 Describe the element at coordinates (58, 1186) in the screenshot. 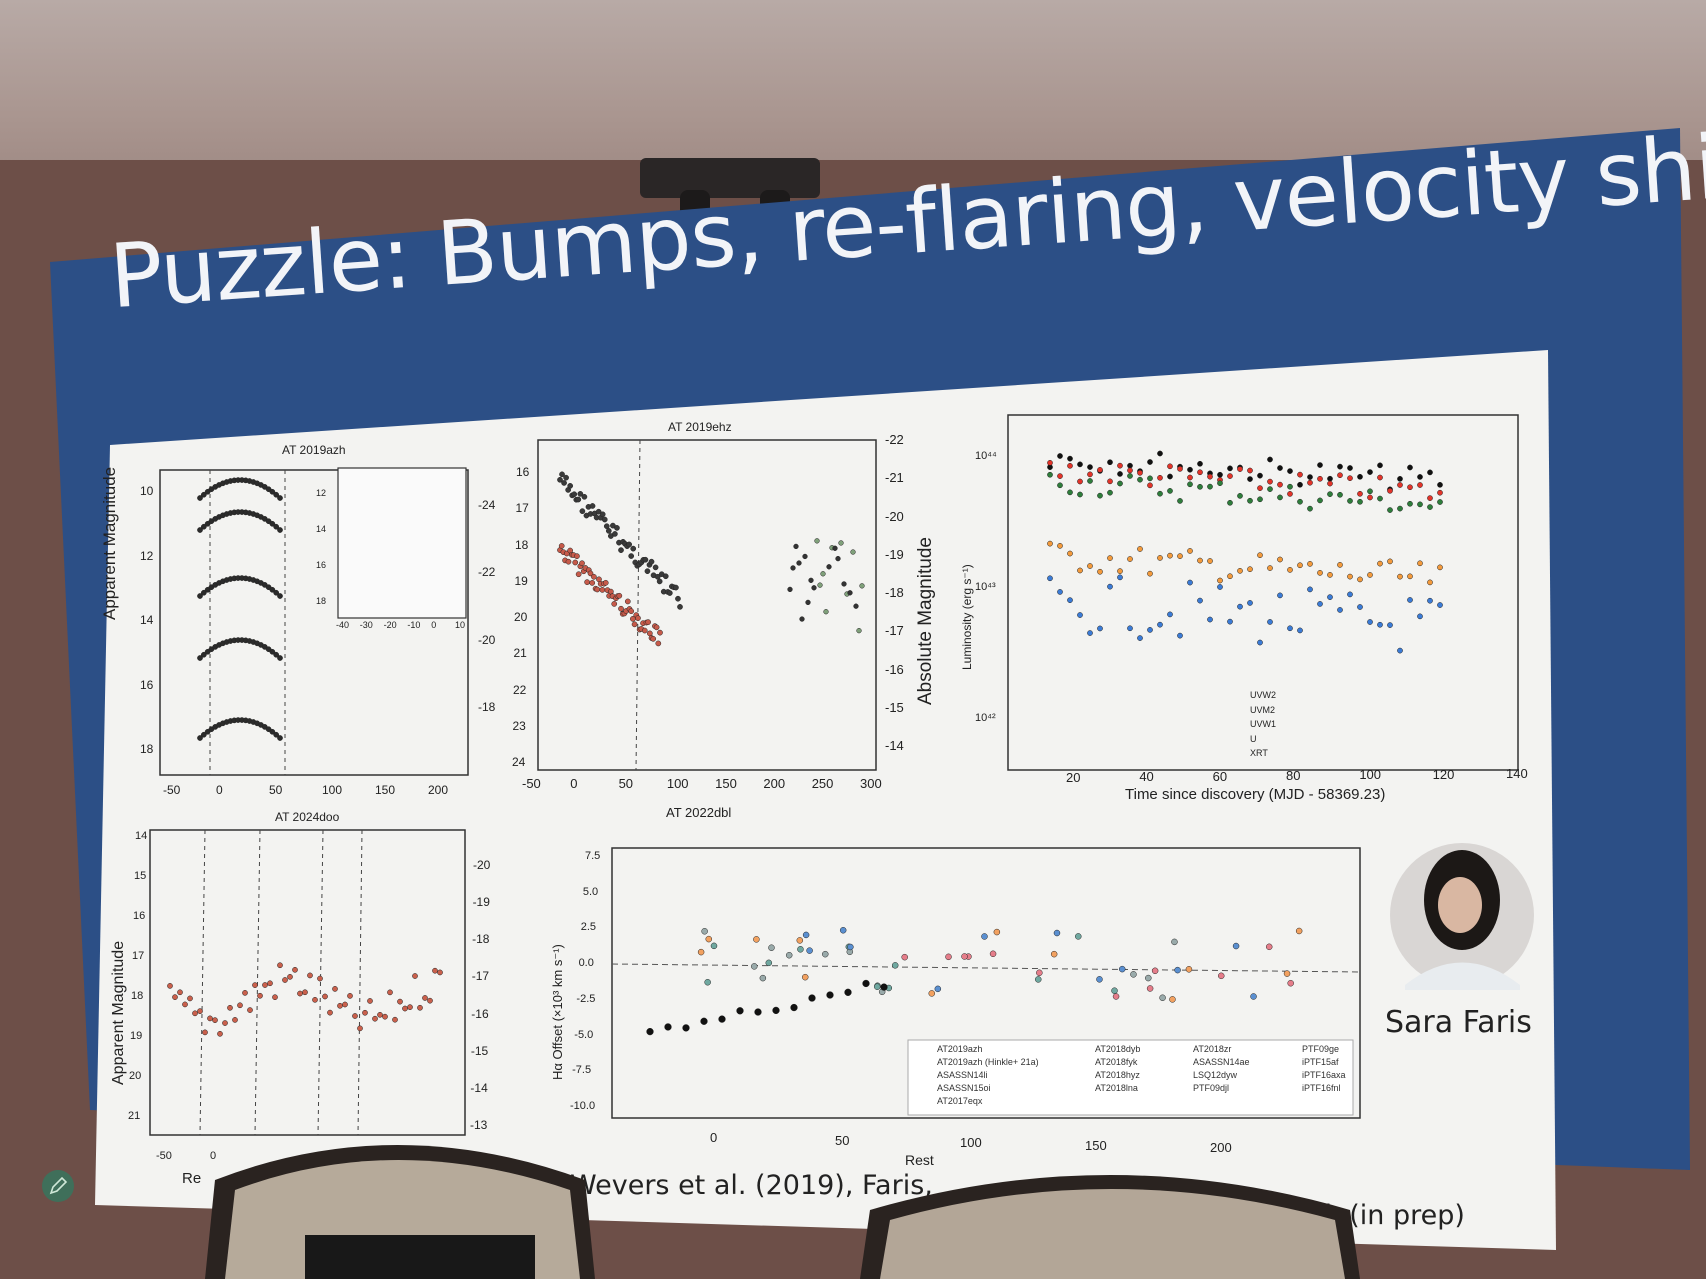

I see `pencil-icon` at that location.